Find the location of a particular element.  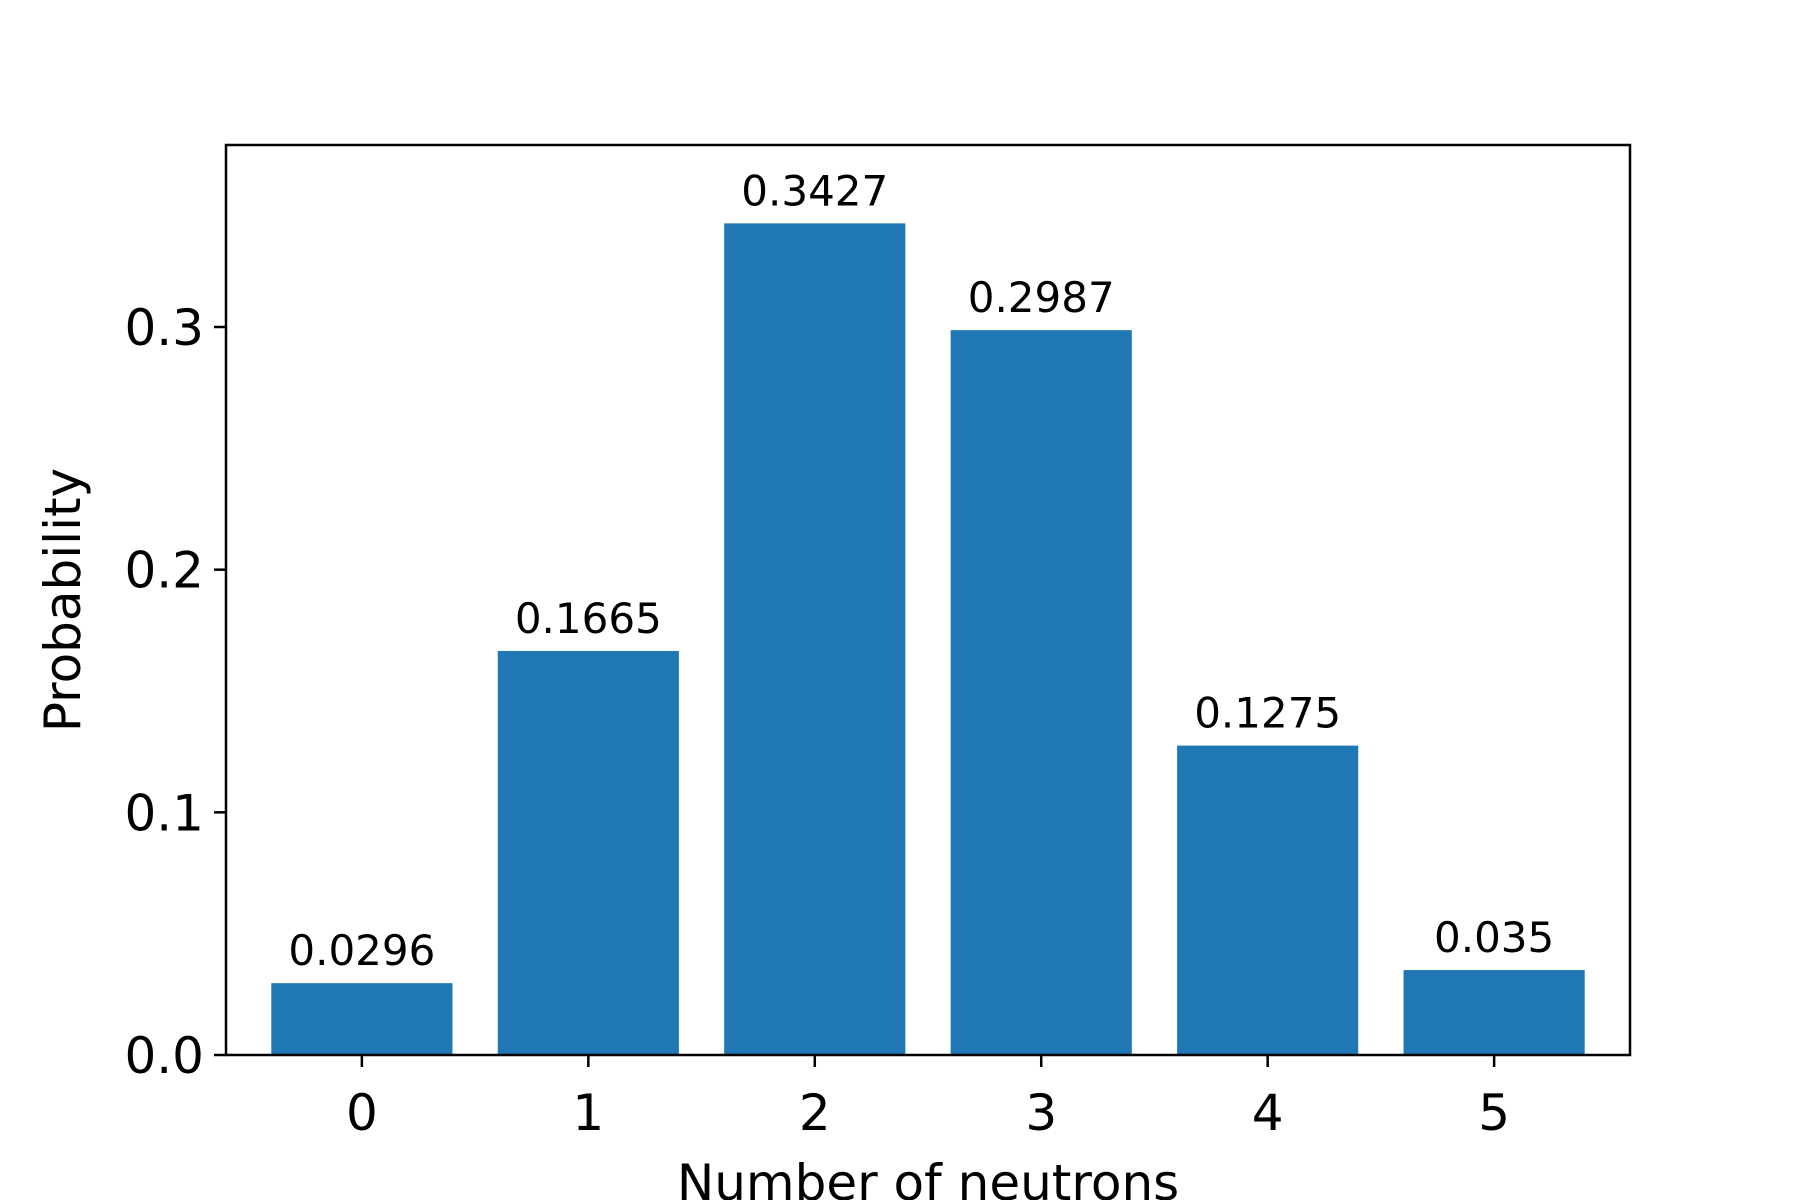

y-tick-label: 0.2 is located at coordinates (164, 571).